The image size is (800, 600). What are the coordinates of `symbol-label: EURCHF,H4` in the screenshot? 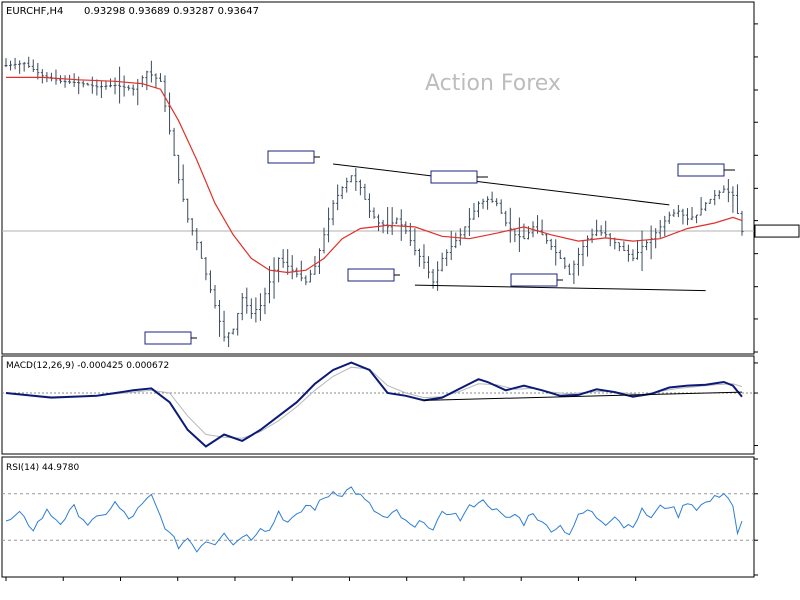 It's located at (34, 11).